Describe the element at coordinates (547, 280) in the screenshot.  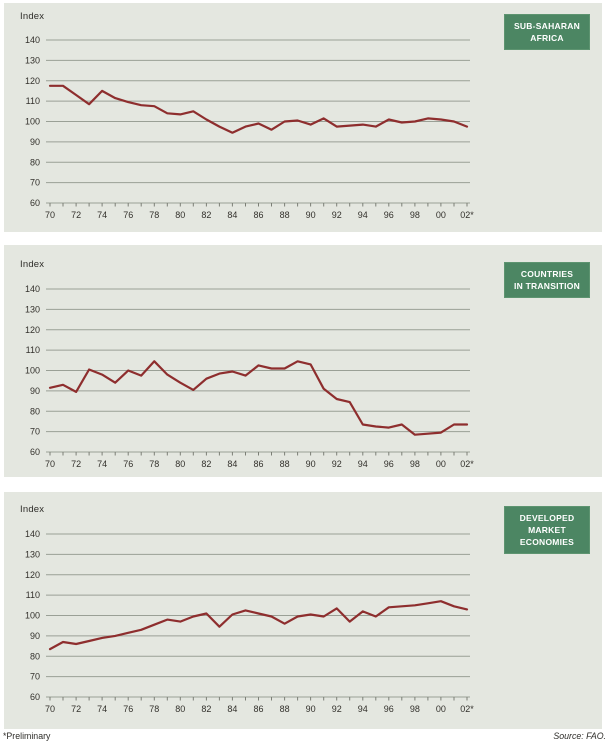
I see `region-badge: COUNTRIES IN TRANSITION` at that location.